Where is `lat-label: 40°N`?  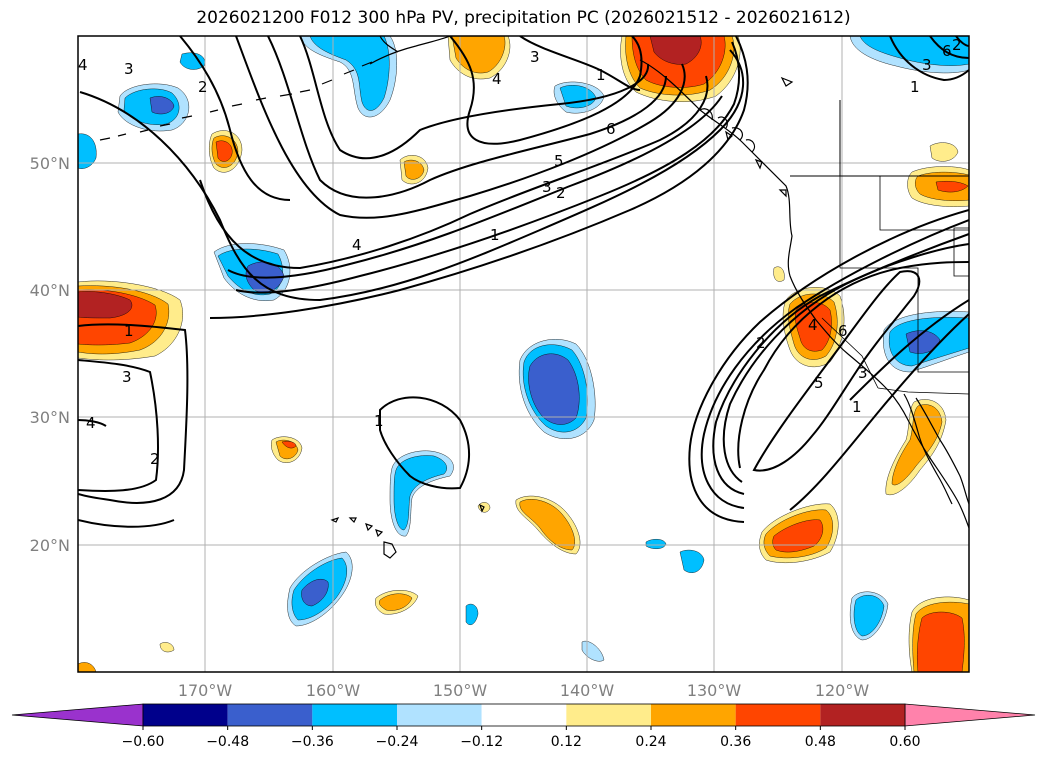 lat-label: 40°N is located at coordinates (50, 290).